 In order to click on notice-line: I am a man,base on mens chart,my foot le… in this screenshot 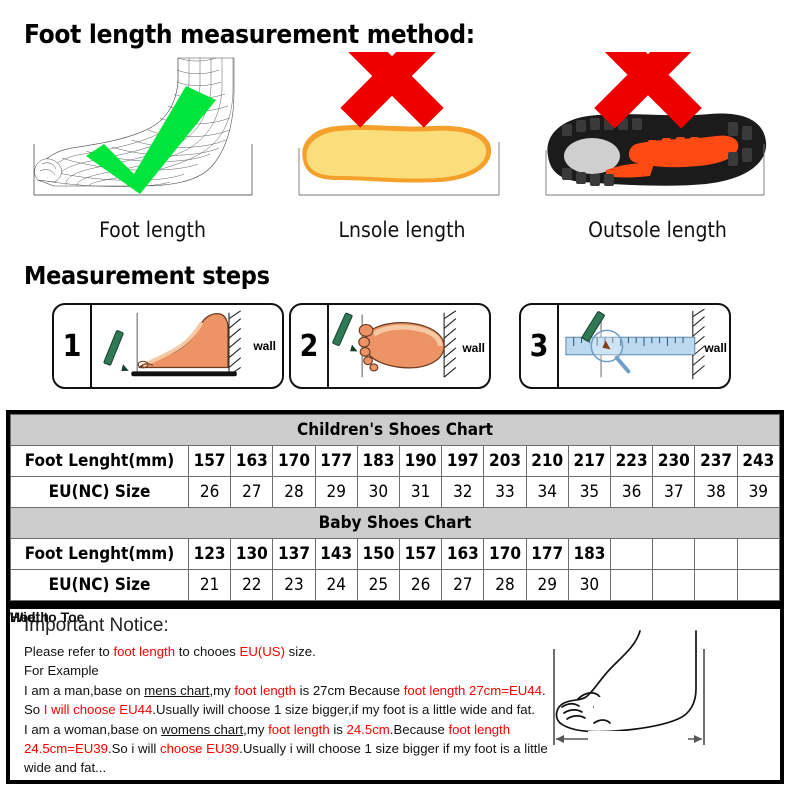, I will do `click(285, 690)`.